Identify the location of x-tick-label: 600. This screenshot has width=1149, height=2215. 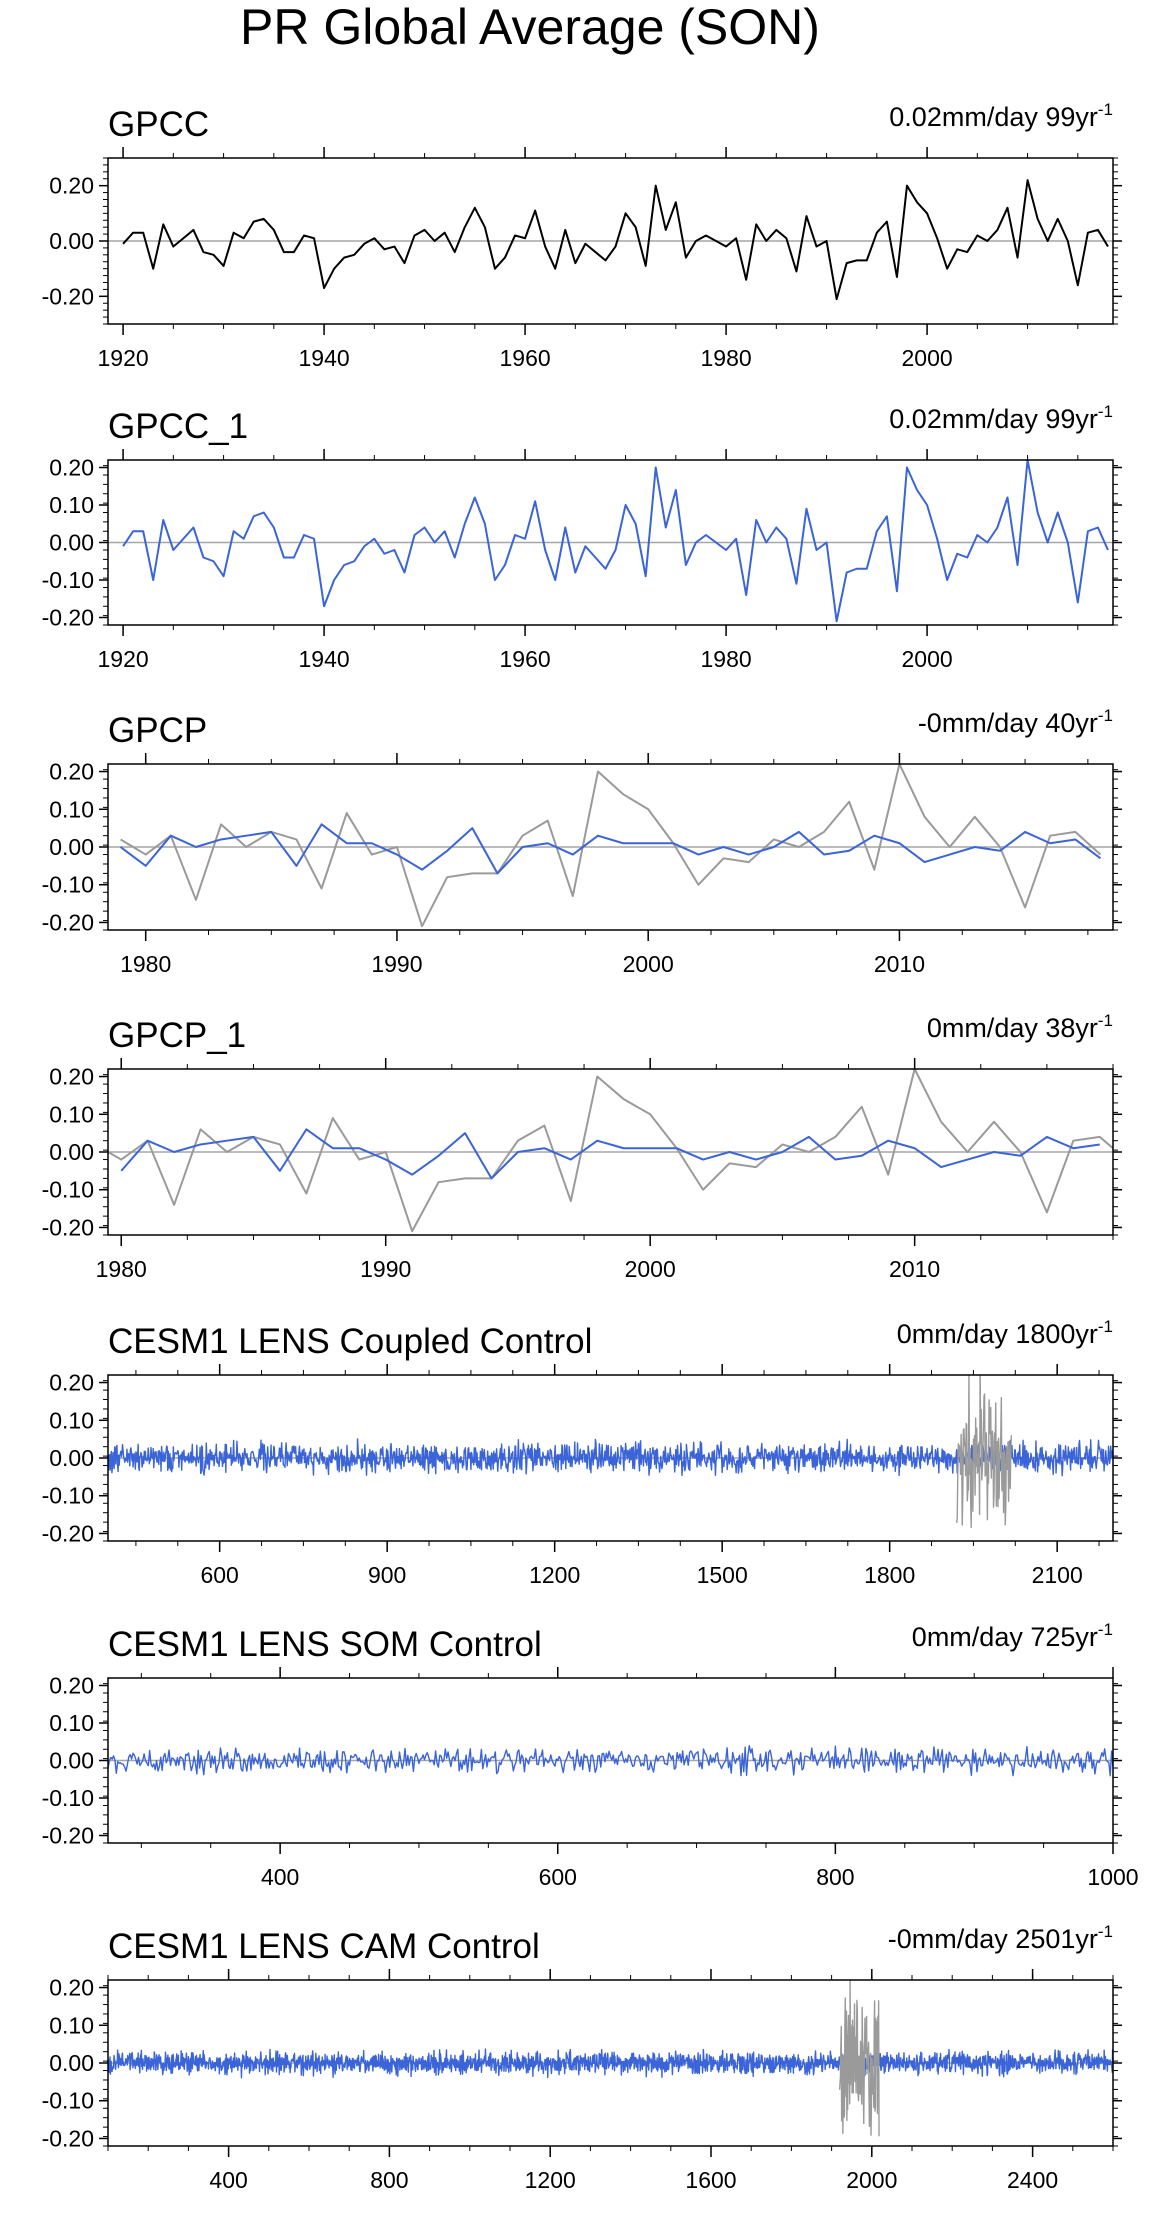
(219, 1575).